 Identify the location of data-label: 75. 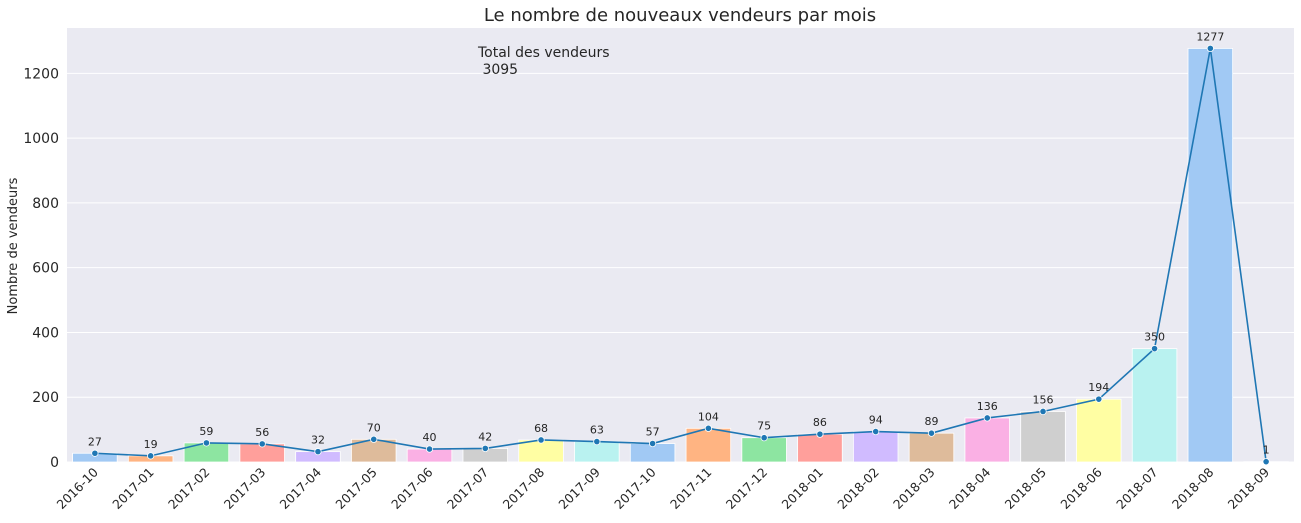
(764, 426).